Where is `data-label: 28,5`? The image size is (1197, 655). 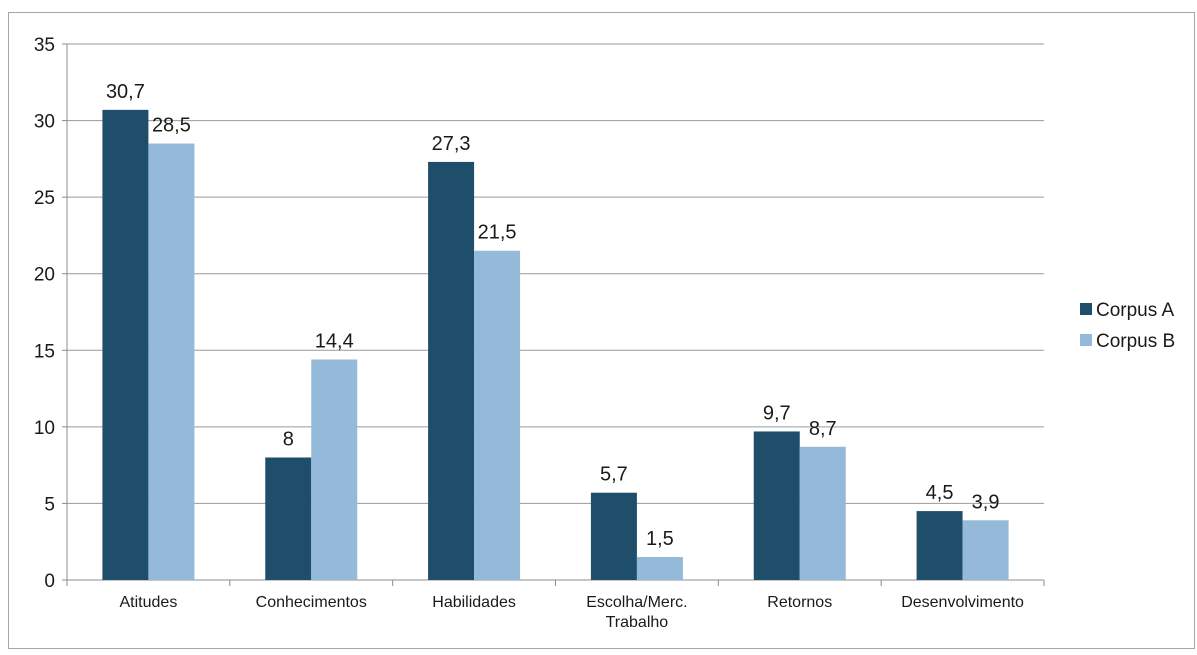
data-label: 28,5 is located at coordinates (171, 126).